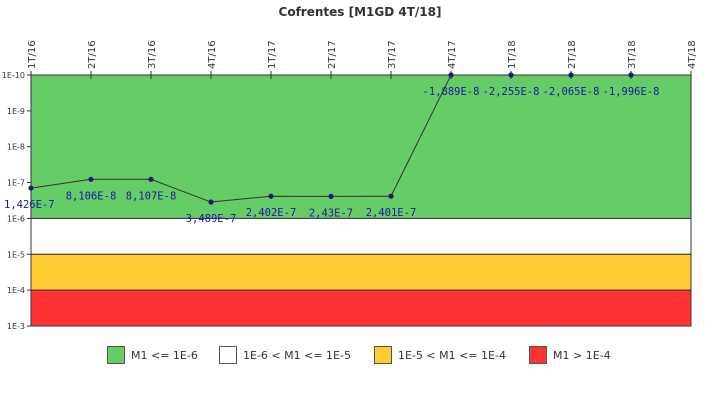 The height and width of the screenshot is (400, 720). I want to click on y-tick-label: 1E-10, so click(13, 75).